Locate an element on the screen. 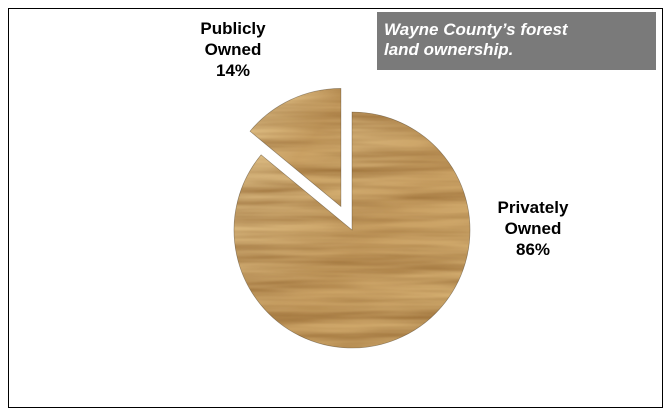 Image resolution: width=672 pixels, height=408 pixels. chart-title-line-1: Wayne County’s forest is located at coordinates (476, 29).